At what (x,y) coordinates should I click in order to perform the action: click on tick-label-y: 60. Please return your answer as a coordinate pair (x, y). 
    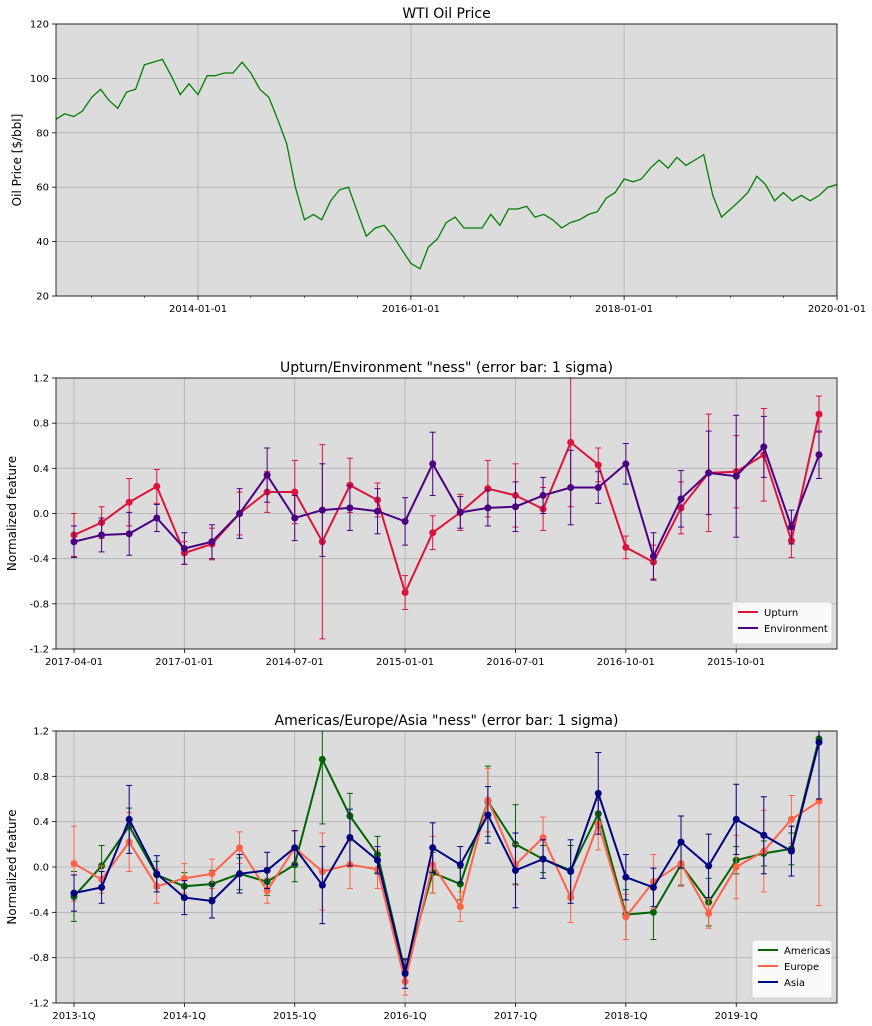
    Looking at the image, I should click on (42, 188).